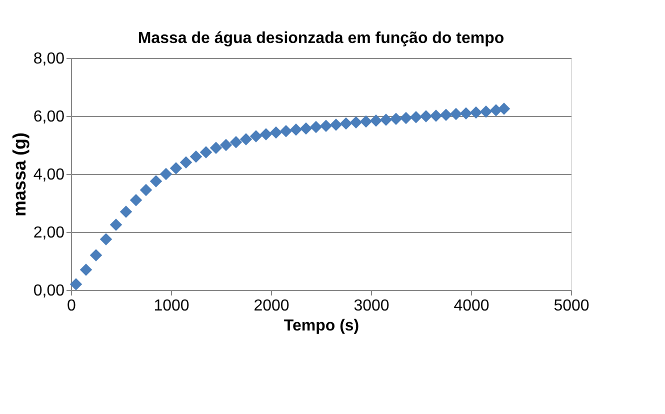  What do you see at coordinates (49, 233) in the screenshot?
I see `y-tick-label: 2,00` at bounding box center [49, 233].